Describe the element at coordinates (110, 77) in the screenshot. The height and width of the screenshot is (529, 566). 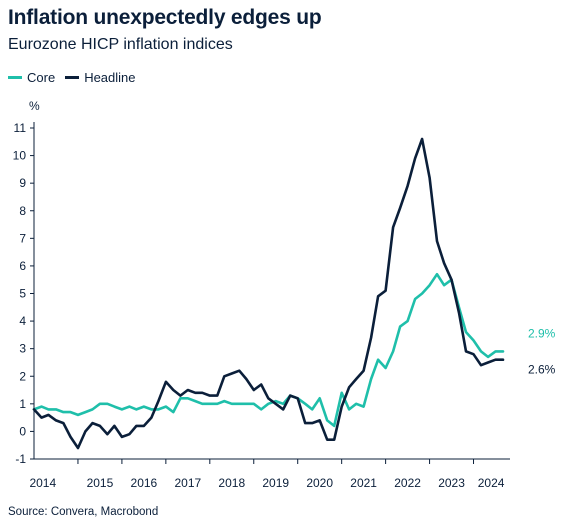
I see `legend-label-headline: Headline` at that location.